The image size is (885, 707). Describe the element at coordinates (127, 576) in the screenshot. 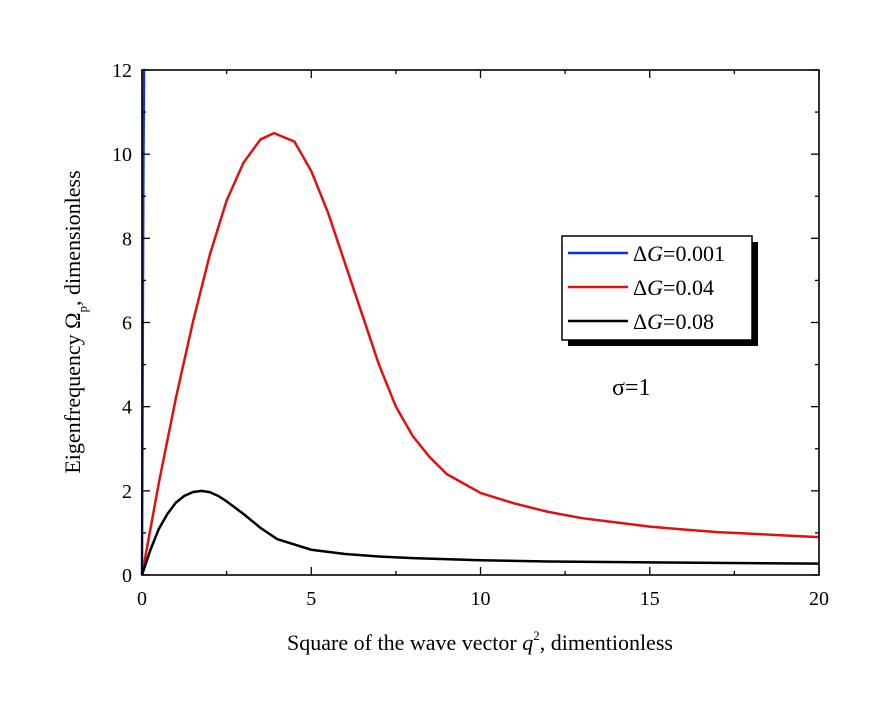

I see `y-tick-label-0: 0` at that location.